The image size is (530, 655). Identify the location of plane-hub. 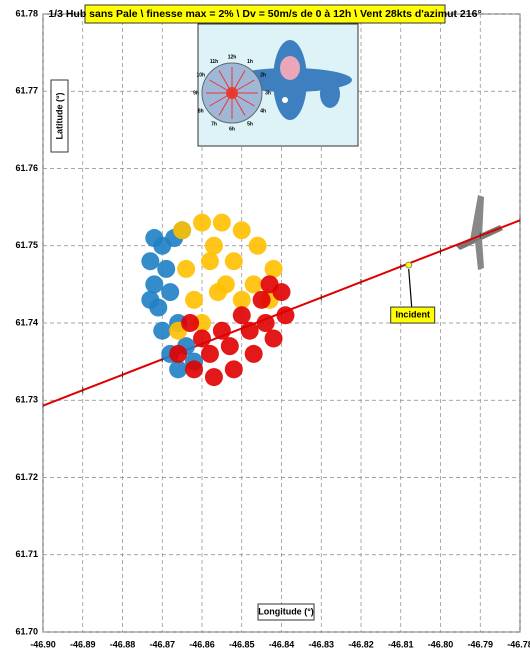
(285, 100).